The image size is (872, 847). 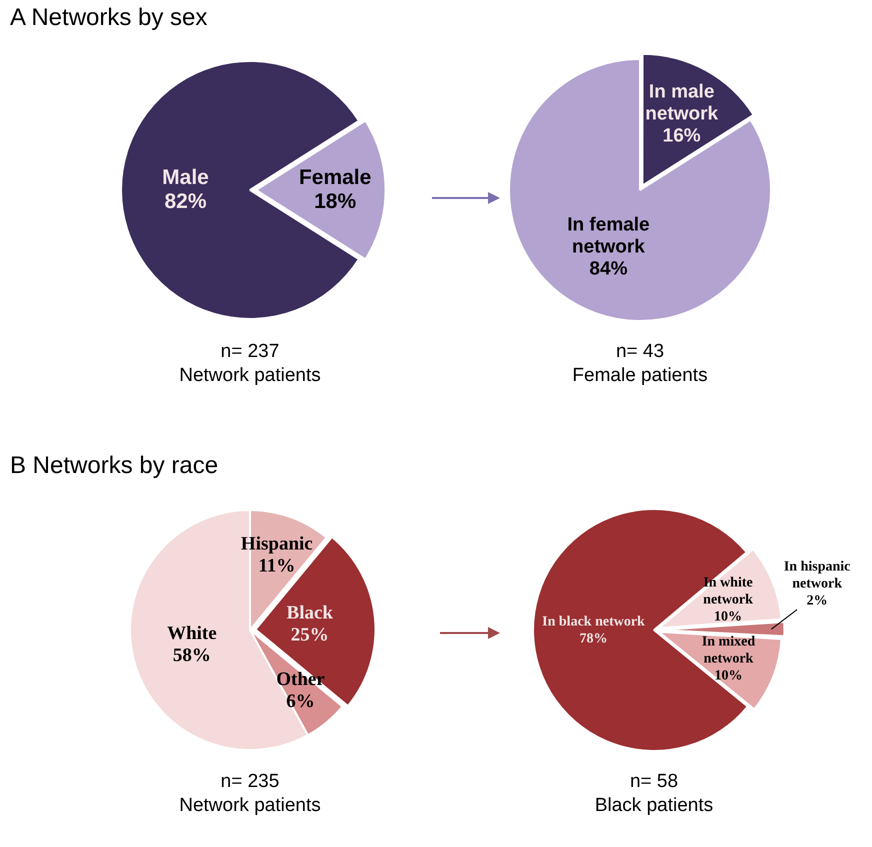 What do you see at coordinates (608, 269) in the screenshot?
I see `data-label: 84%` at bounding box center [608, 269].